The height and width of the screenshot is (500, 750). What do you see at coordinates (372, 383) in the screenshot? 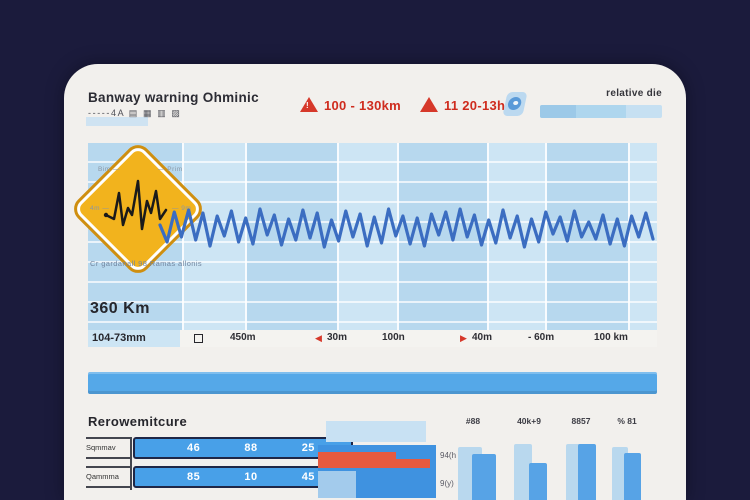
I see `timeline-bar` at bounding box center [372, 383].